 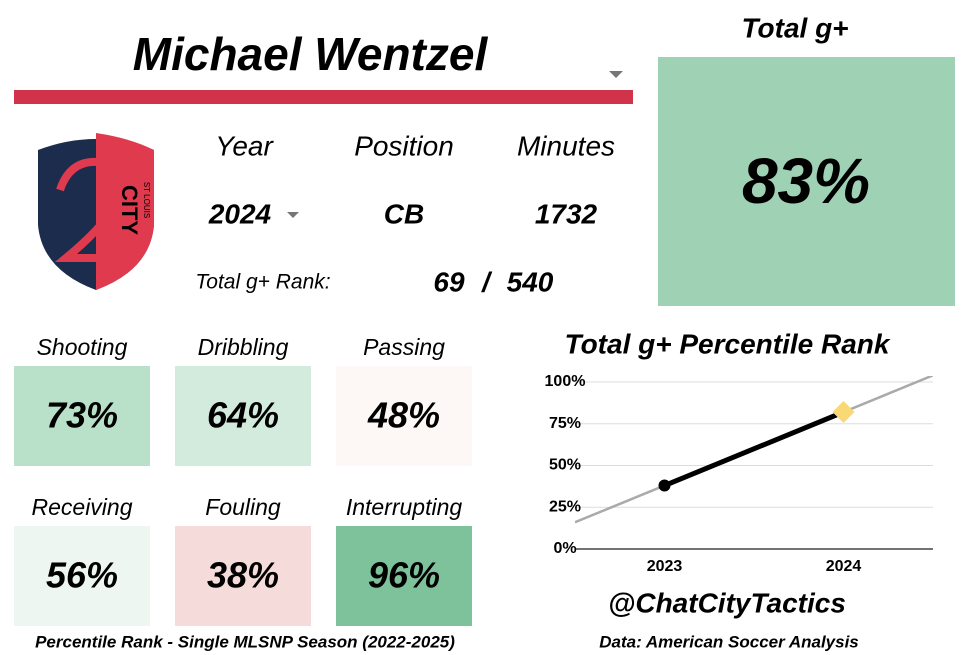 What do you see at coordinates (243, 347) in the screenshot?
I see `metric-label: Dribbling` at bounding box center [243, 347].